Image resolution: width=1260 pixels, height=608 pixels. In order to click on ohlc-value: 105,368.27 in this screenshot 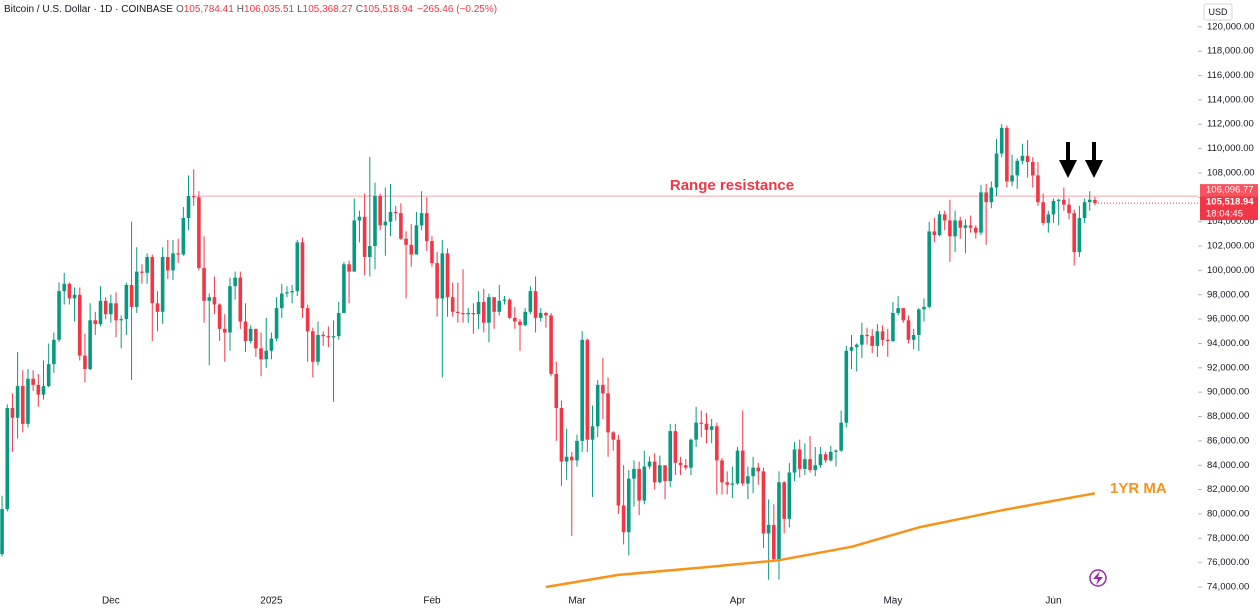, I will do `click(327, 9)`.